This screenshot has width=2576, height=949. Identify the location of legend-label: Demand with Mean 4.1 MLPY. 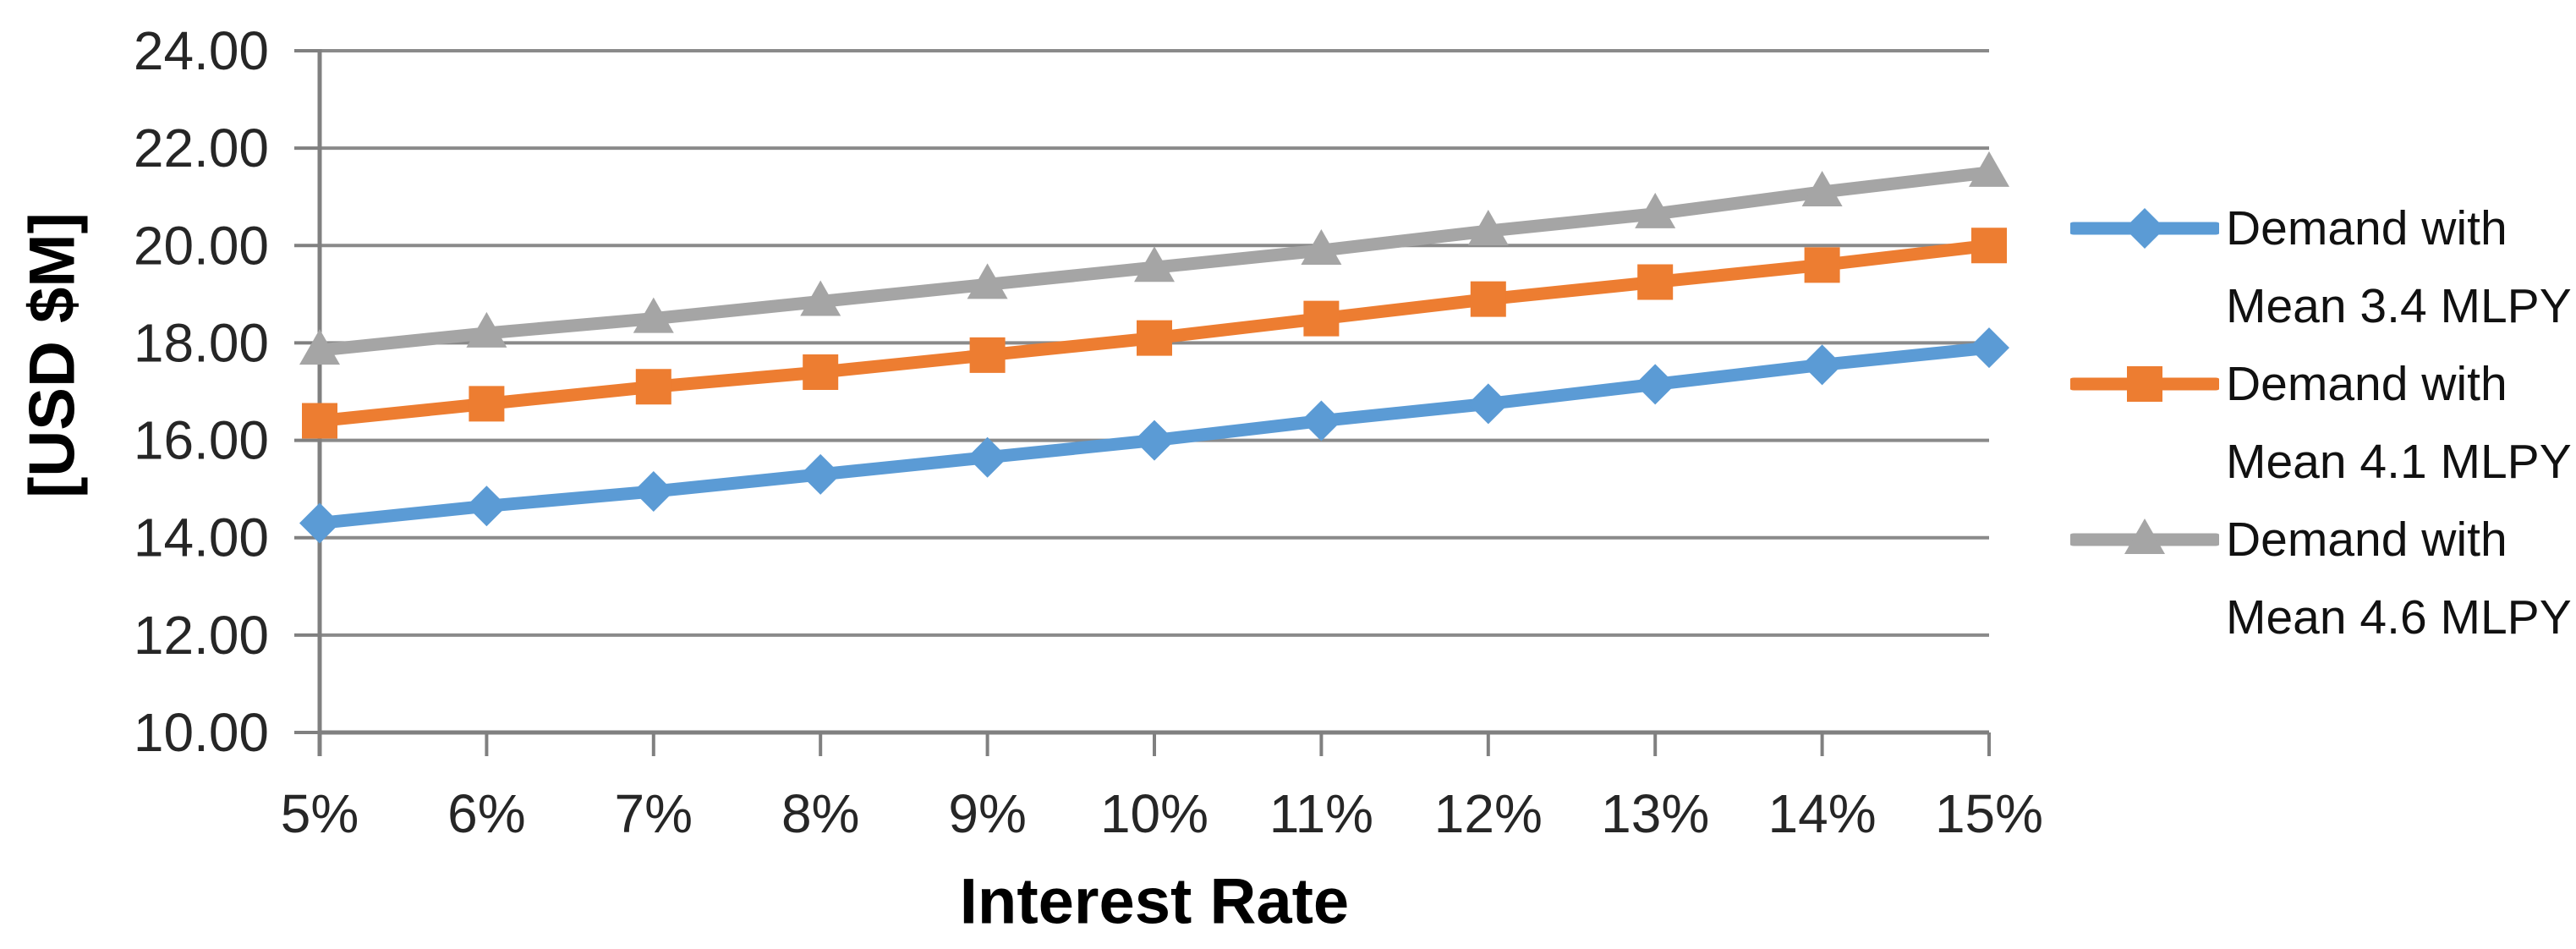
(2399, 423).